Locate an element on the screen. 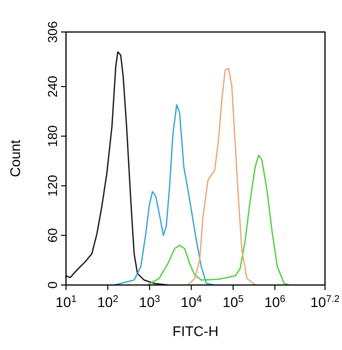  y-tick-label: 60 is located at coordinates (52, 235).